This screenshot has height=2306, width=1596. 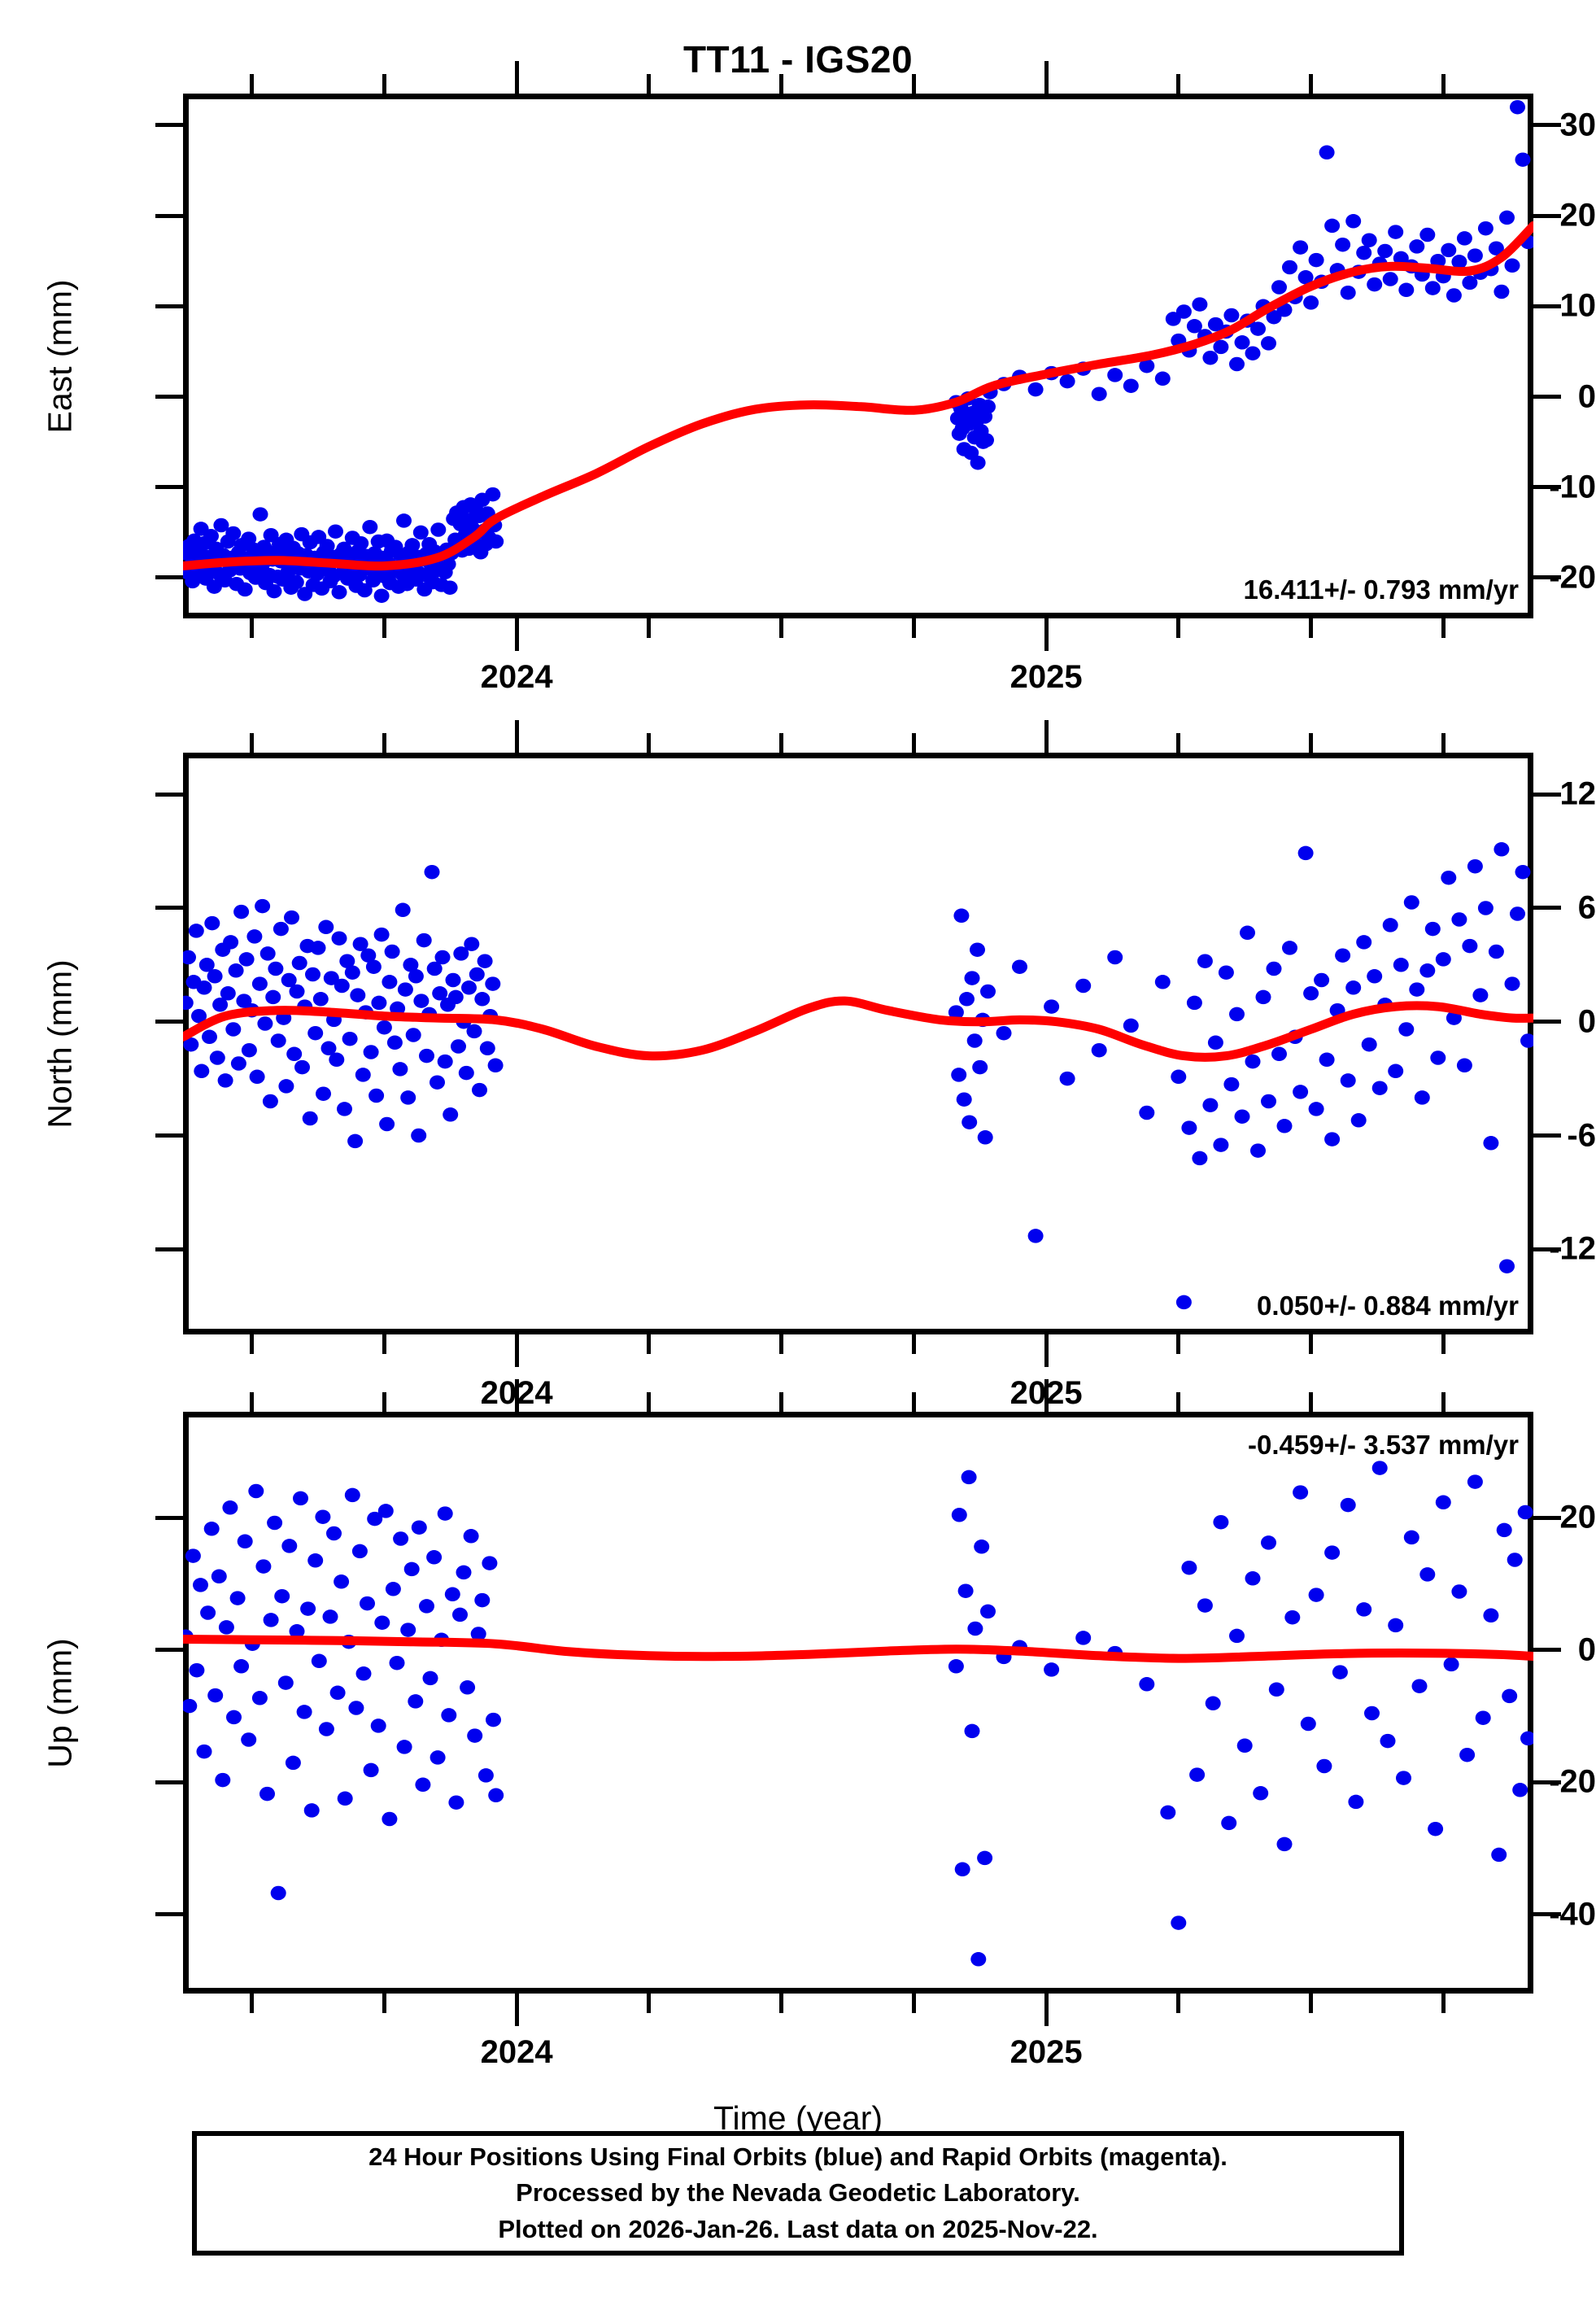 What do you see at coordinates (1586, 907) in the screenshot?
I see `ytick-north-1: 6` at bounding box center [1586, 907].